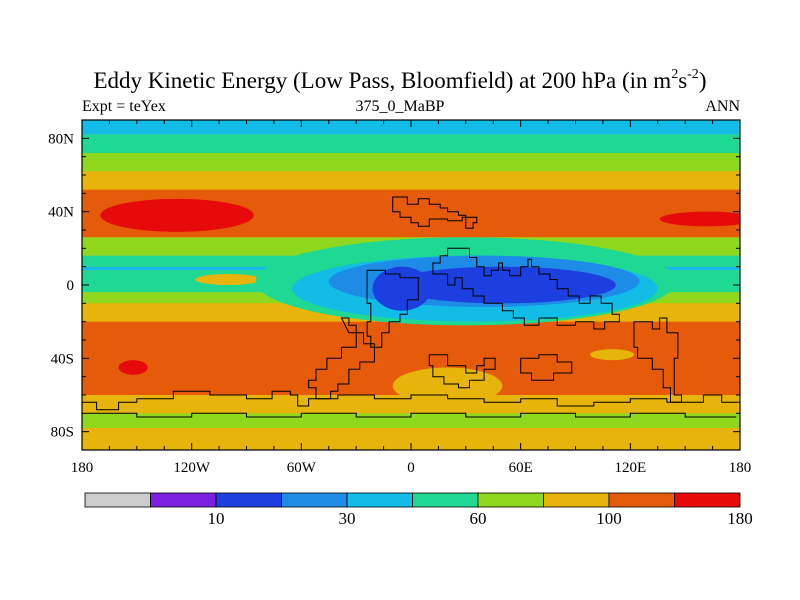 This screenshot has height=600, width=800. I want to click on run-label: 375_0_MaBP, so click(400, 106).